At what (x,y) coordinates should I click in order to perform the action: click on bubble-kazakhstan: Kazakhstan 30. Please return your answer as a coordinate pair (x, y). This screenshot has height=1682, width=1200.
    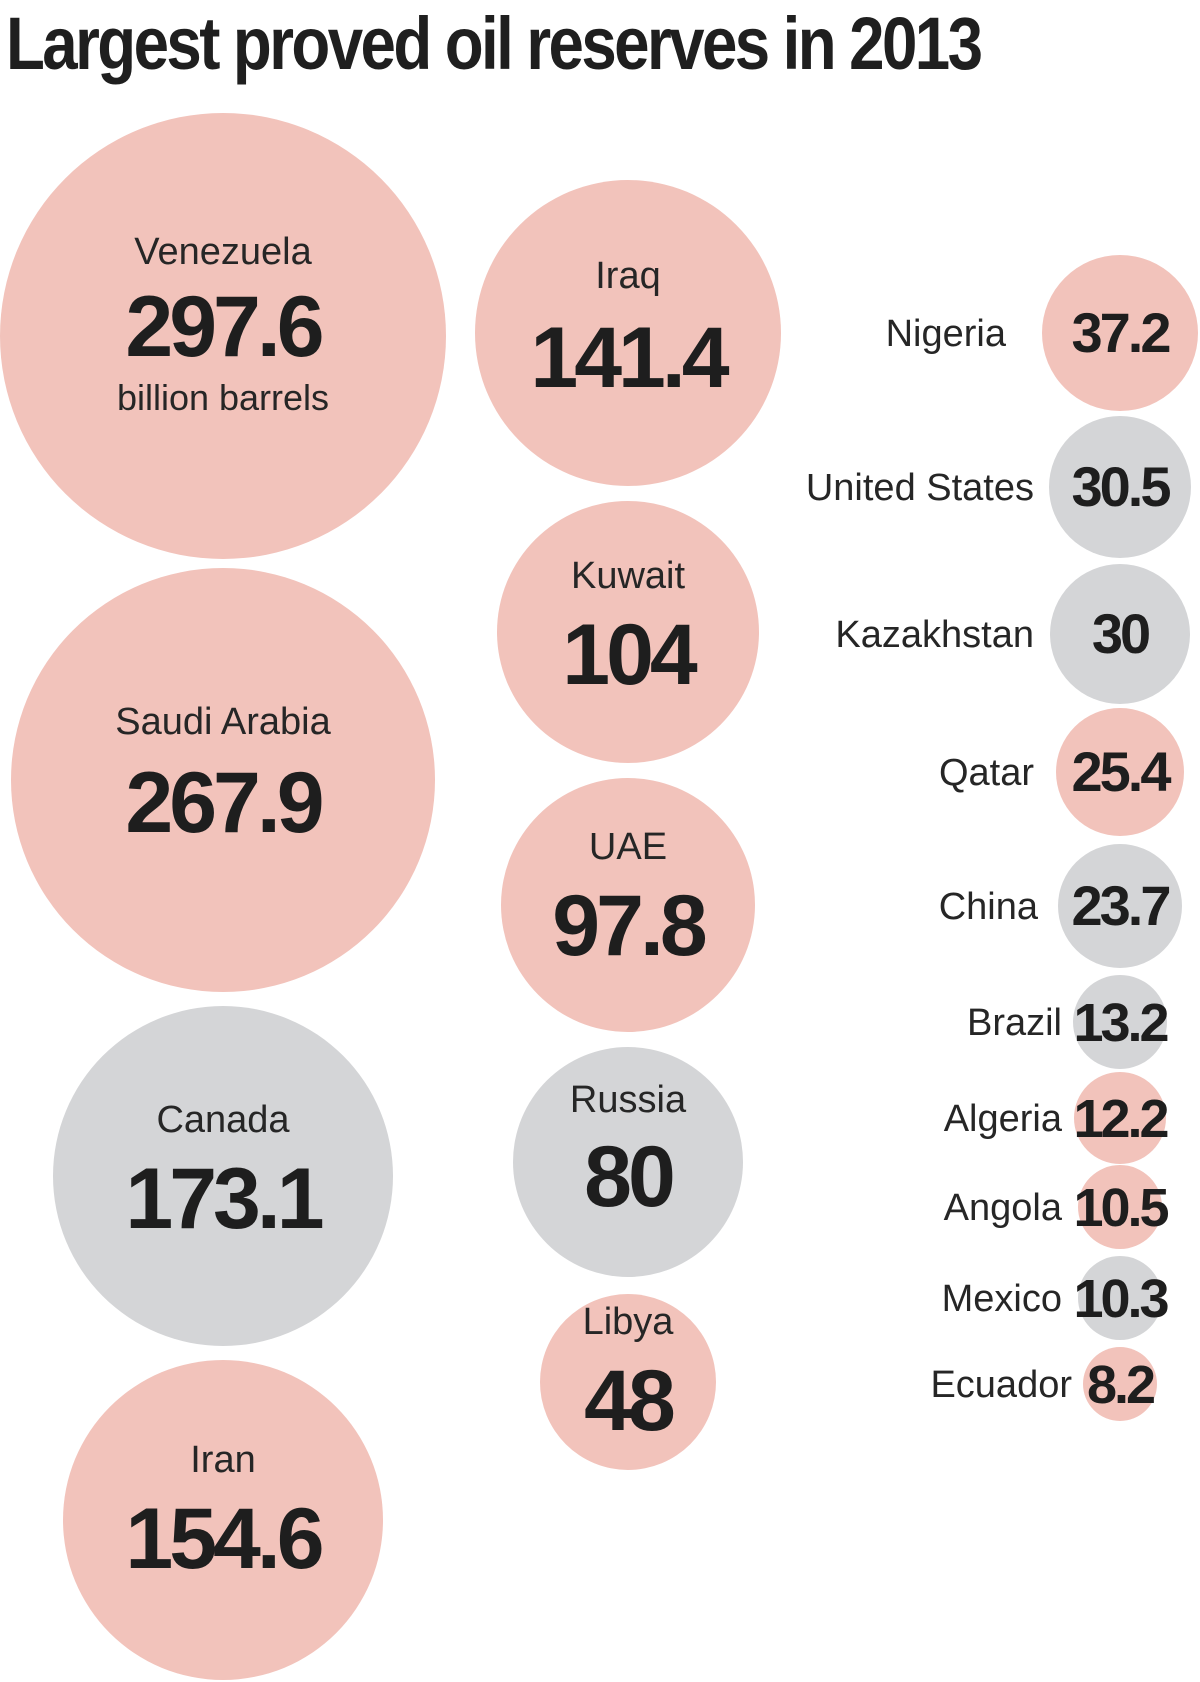
    Looking at the image, I should click on (1012, 634).